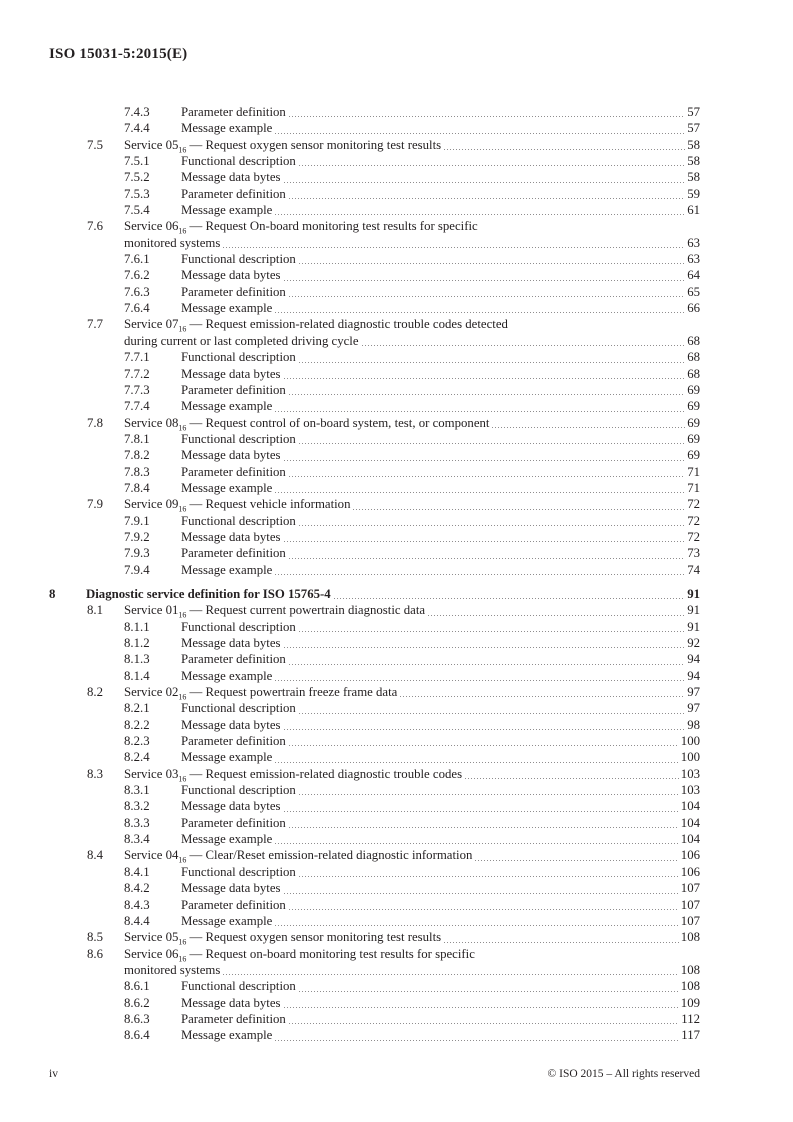 Image resolution: width=793 pixels, height=1122 pixels. What do you see at coordinates (137, 291) in the screenshot?
I see `toc-entry-number: 7.6.3` at bounding box center [137, 291].